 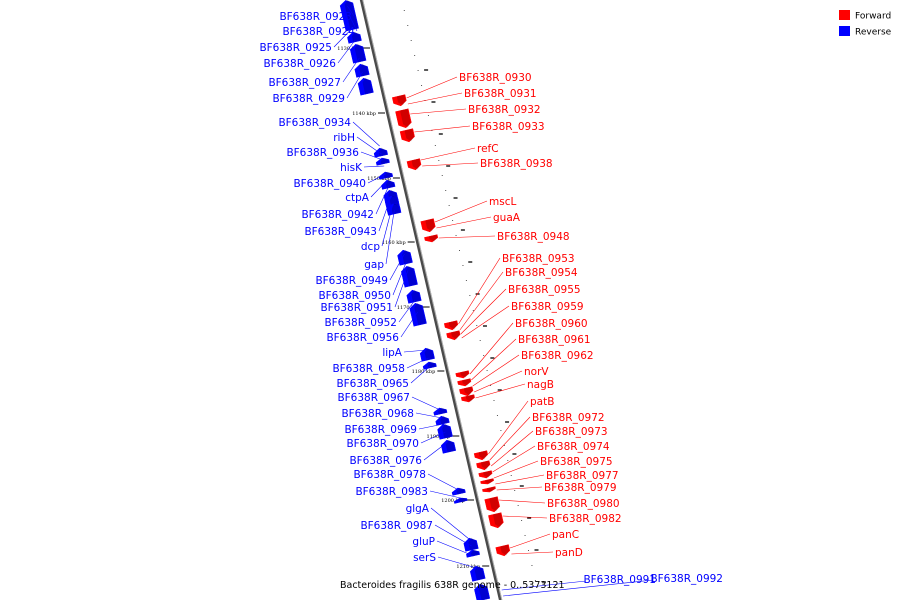 I want to click on reverse-gene-label: BF638R_0943, so click(x=340, y=232).